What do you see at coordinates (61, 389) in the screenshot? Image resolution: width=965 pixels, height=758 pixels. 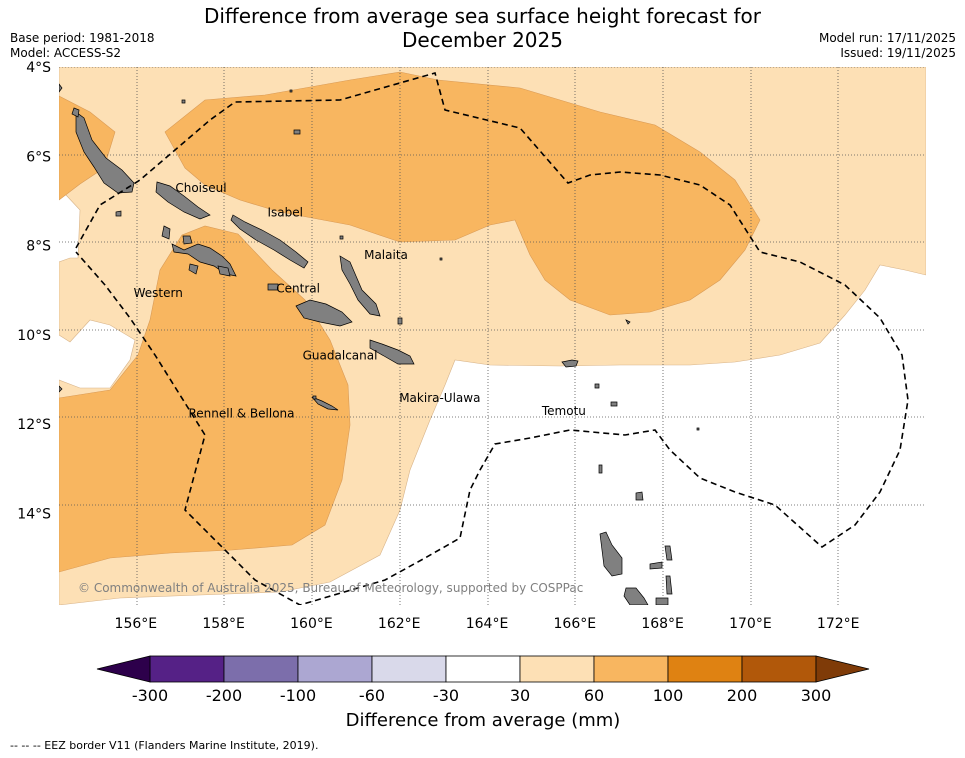 I see `island-west-edge-south` at bounding box center [61, 389].